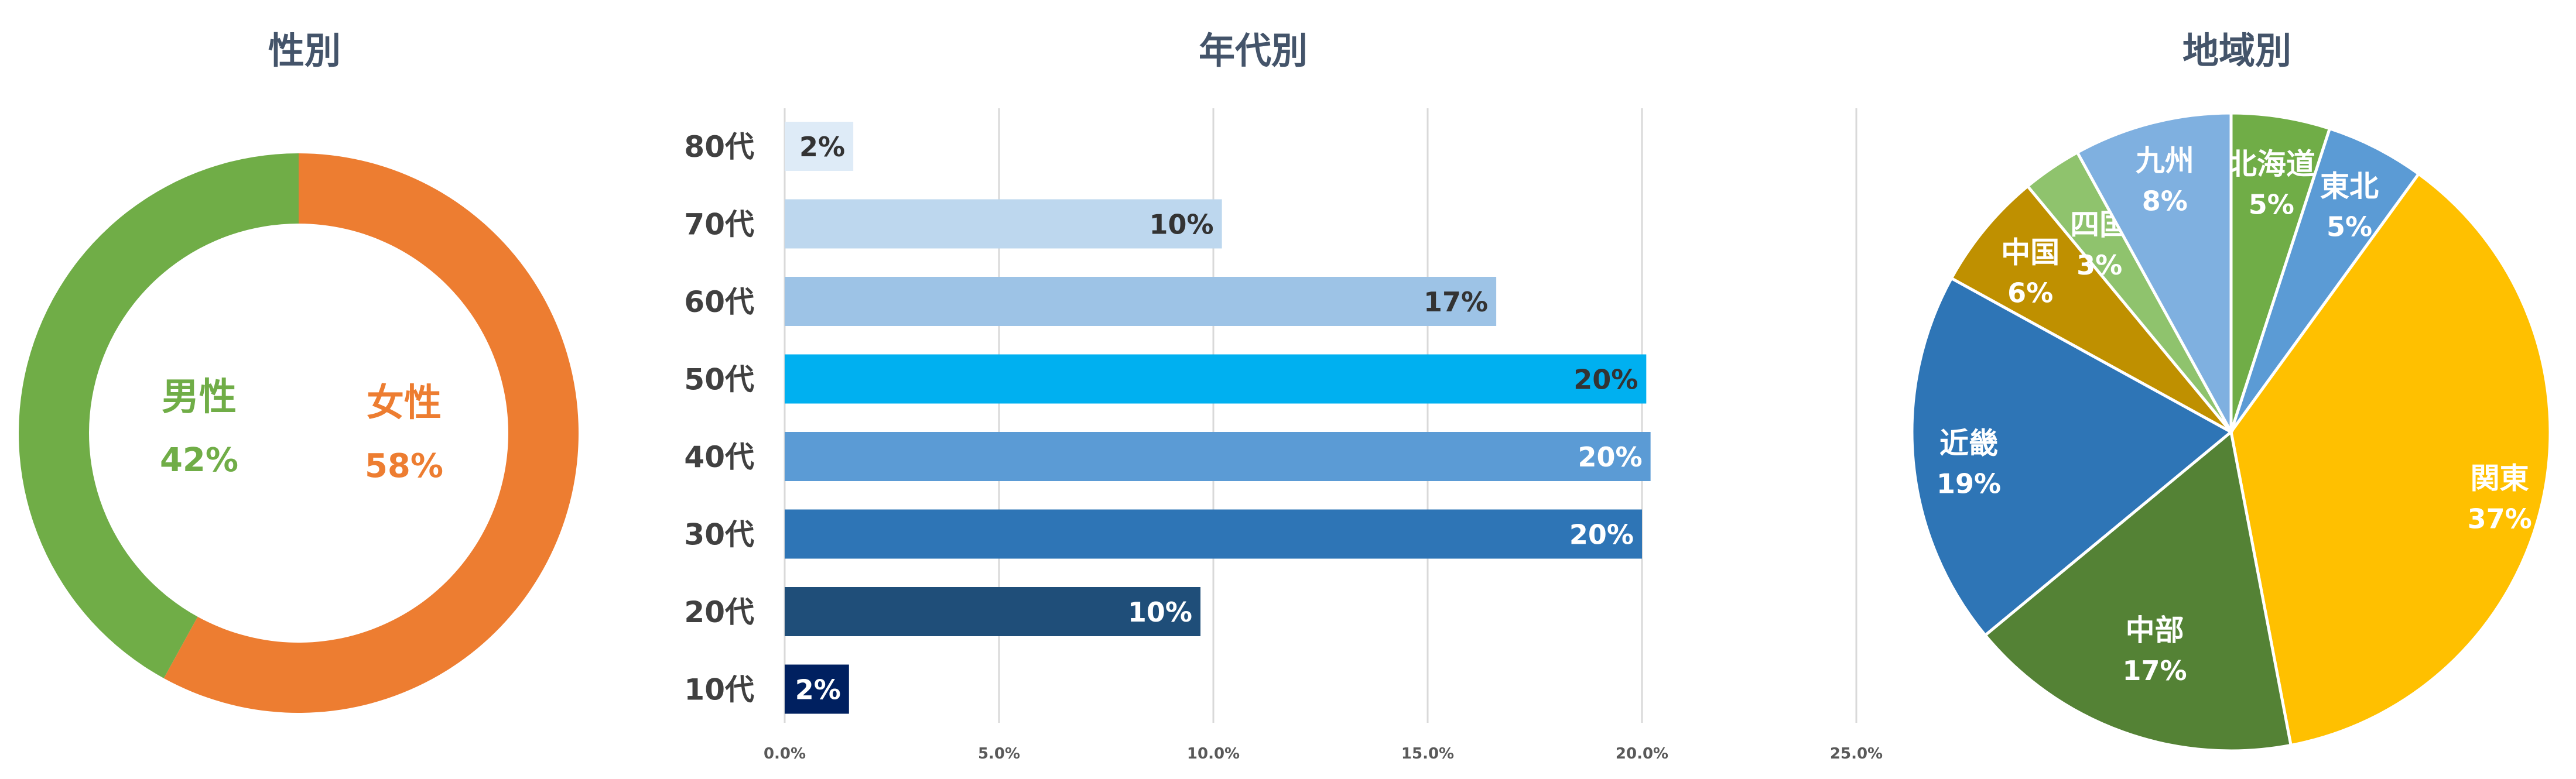 This screenshot has width=2576, height=779. What do you see at coordinates (2155, 630) in the screenshot?
I see `slice-label: 中部` at bounding box center [2155, 630].